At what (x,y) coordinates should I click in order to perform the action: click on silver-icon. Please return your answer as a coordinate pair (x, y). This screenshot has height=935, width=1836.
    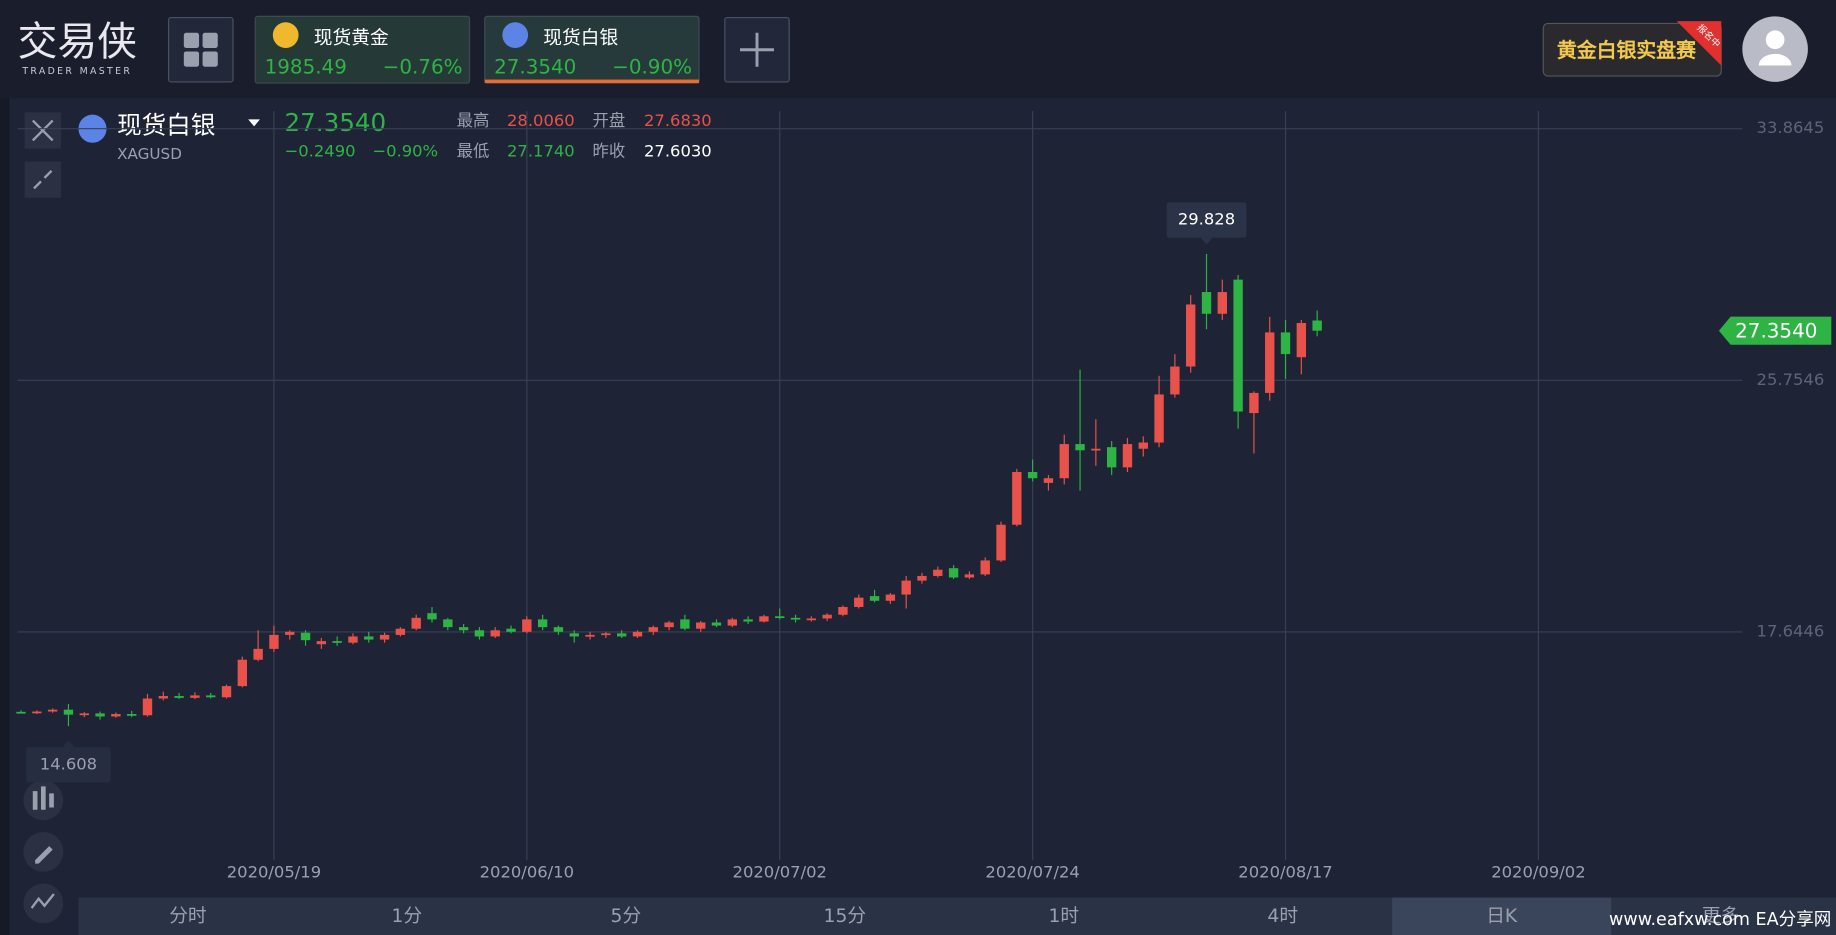
    Looking at the image, I should click on (515, 35).